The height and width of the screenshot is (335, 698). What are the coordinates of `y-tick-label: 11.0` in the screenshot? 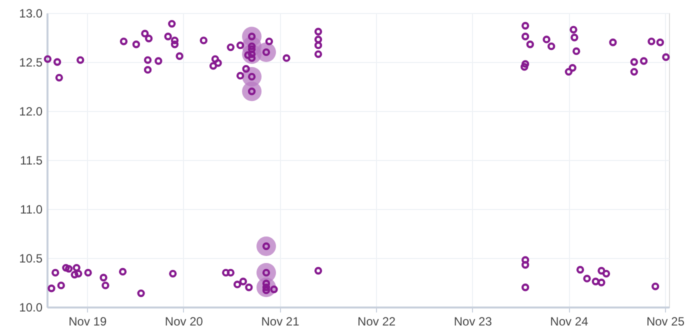 It's located at (31, 209).